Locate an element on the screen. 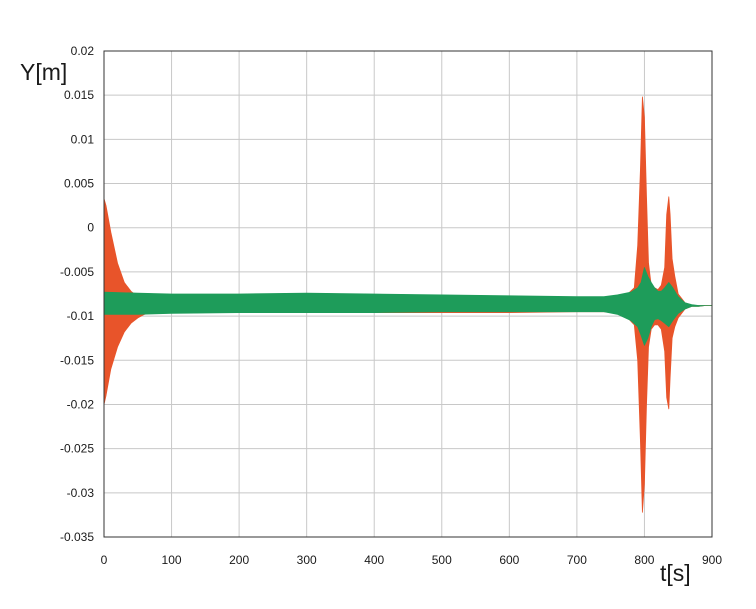 The image size is (756, 609). x-tick-label: 200 is located at coordinates (239, 560).